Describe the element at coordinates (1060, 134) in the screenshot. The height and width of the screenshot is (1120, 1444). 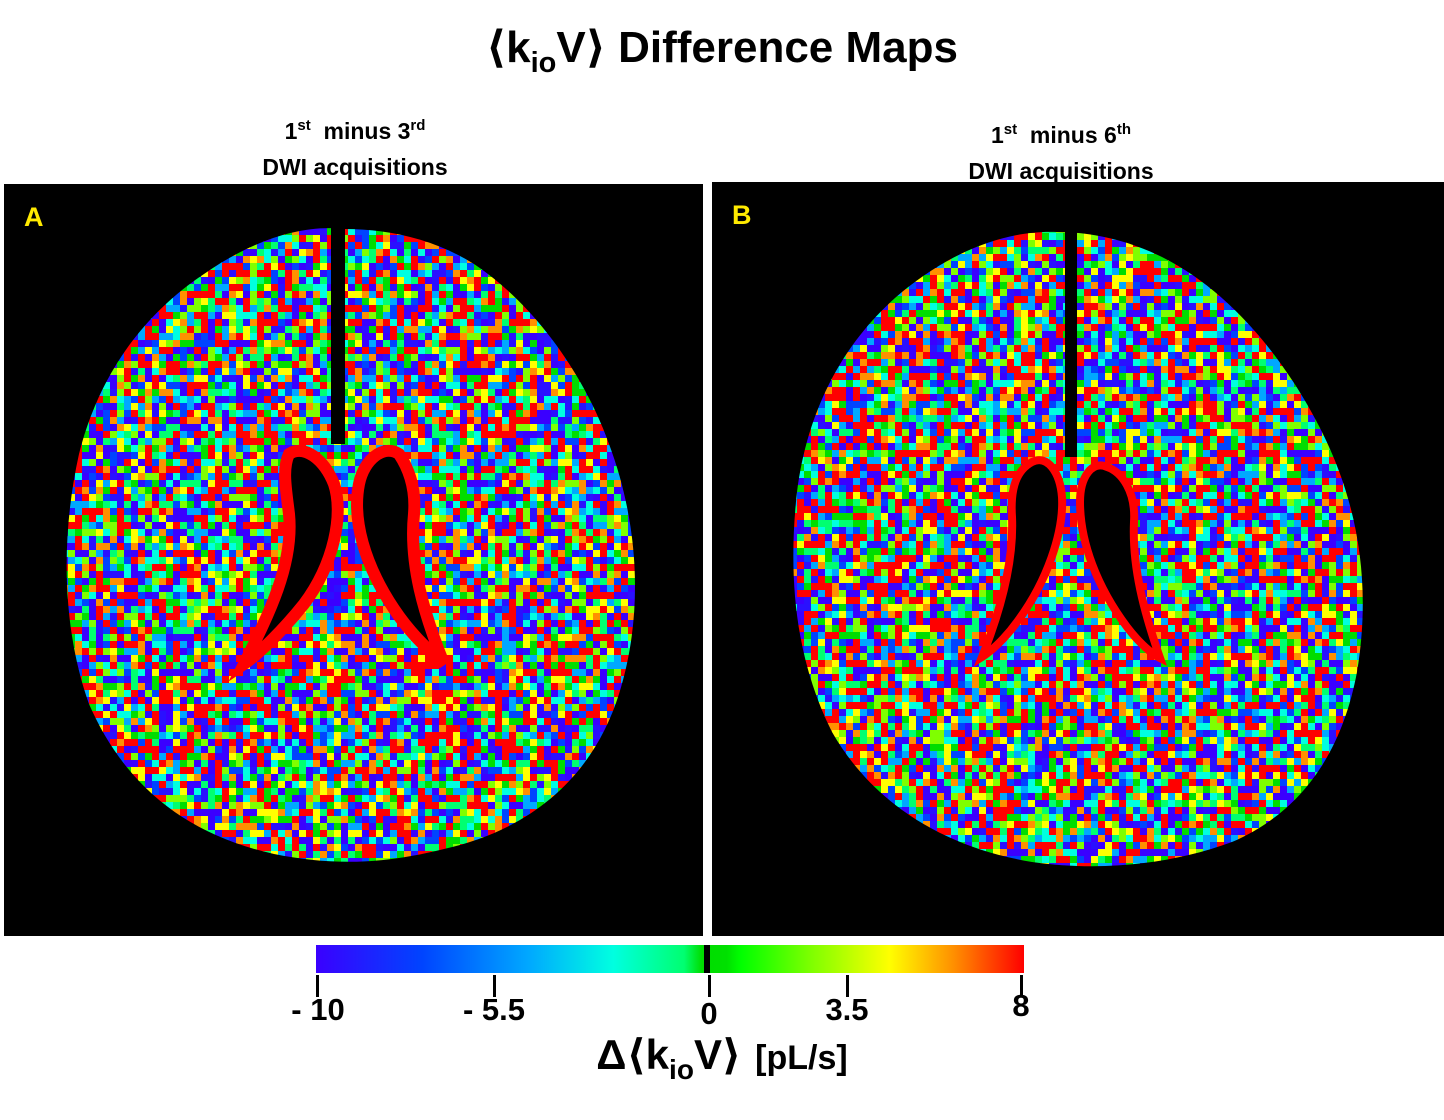
I see `panel-b-caption-line1: 1st minus 6th` at that location.